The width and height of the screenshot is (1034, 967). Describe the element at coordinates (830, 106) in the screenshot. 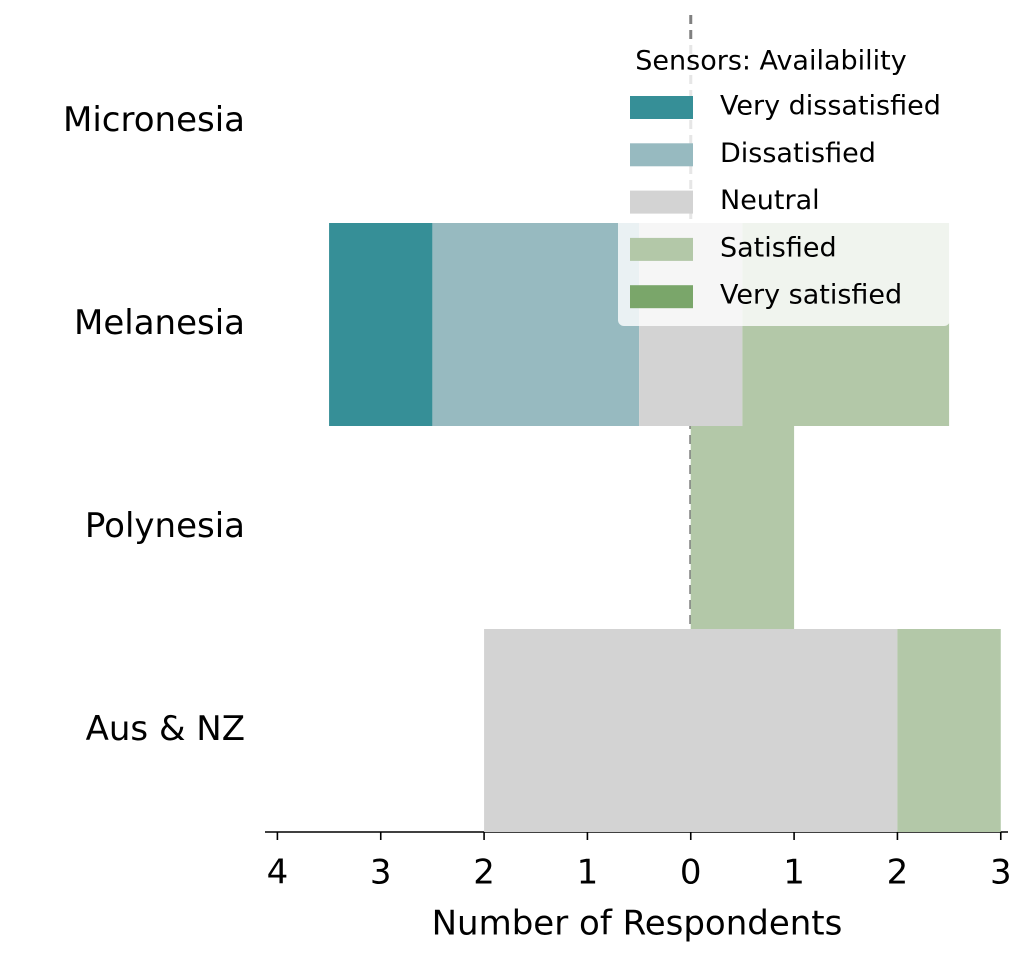

I see `legend-label: Very dissatisfied` at that location.